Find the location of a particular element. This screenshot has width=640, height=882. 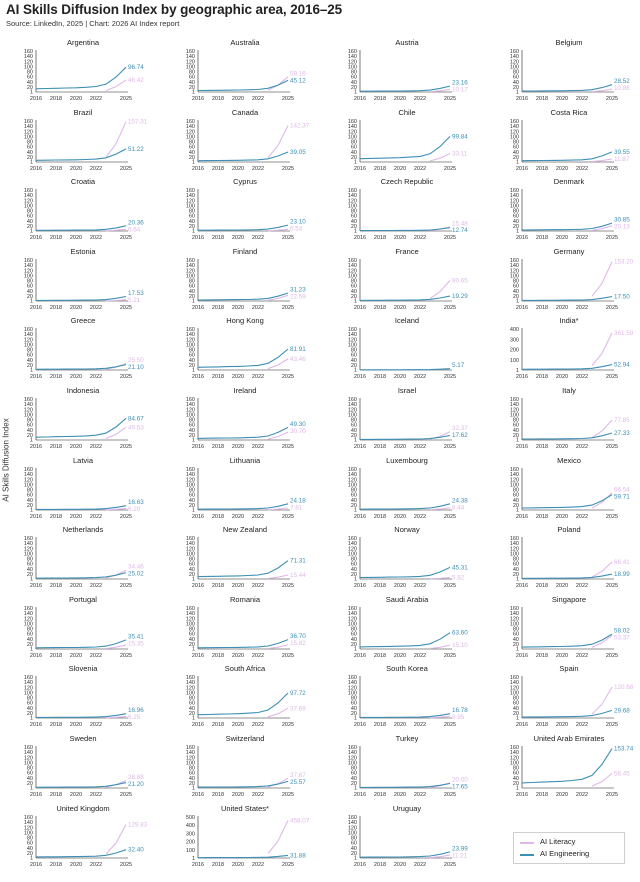

panel-title: Luxembourg is located at coordinates (407, 460).